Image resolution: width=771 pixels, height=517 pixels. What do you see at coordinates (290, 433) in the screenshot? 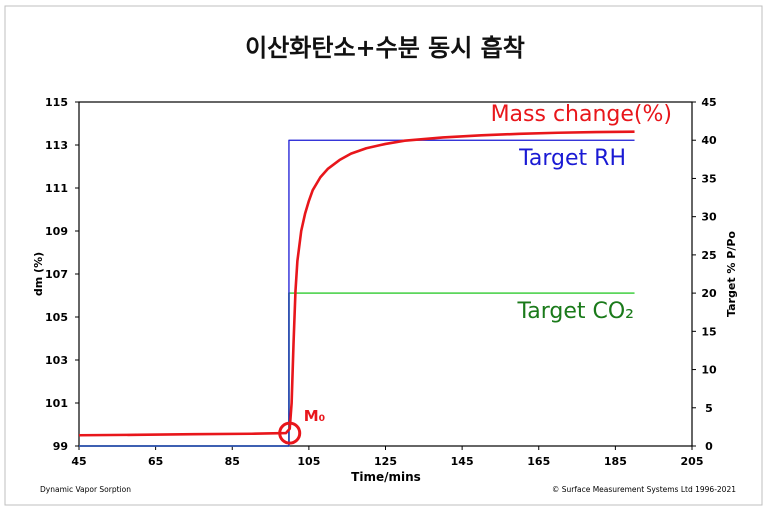
I see `m0-marker` at bounding box center [290, 433].